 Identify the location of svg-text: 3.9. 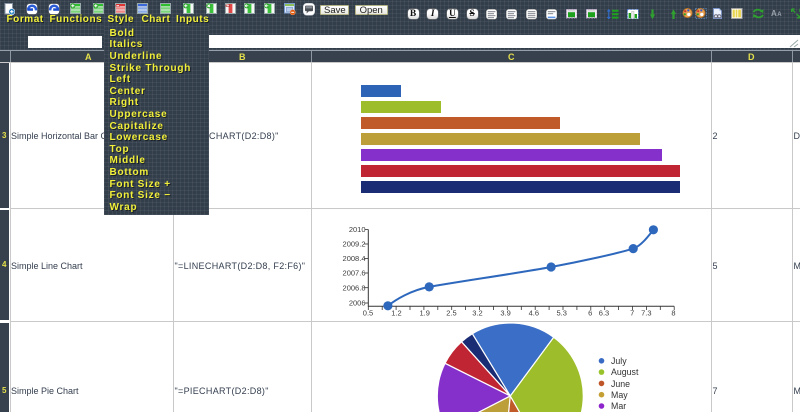
(505, 313).